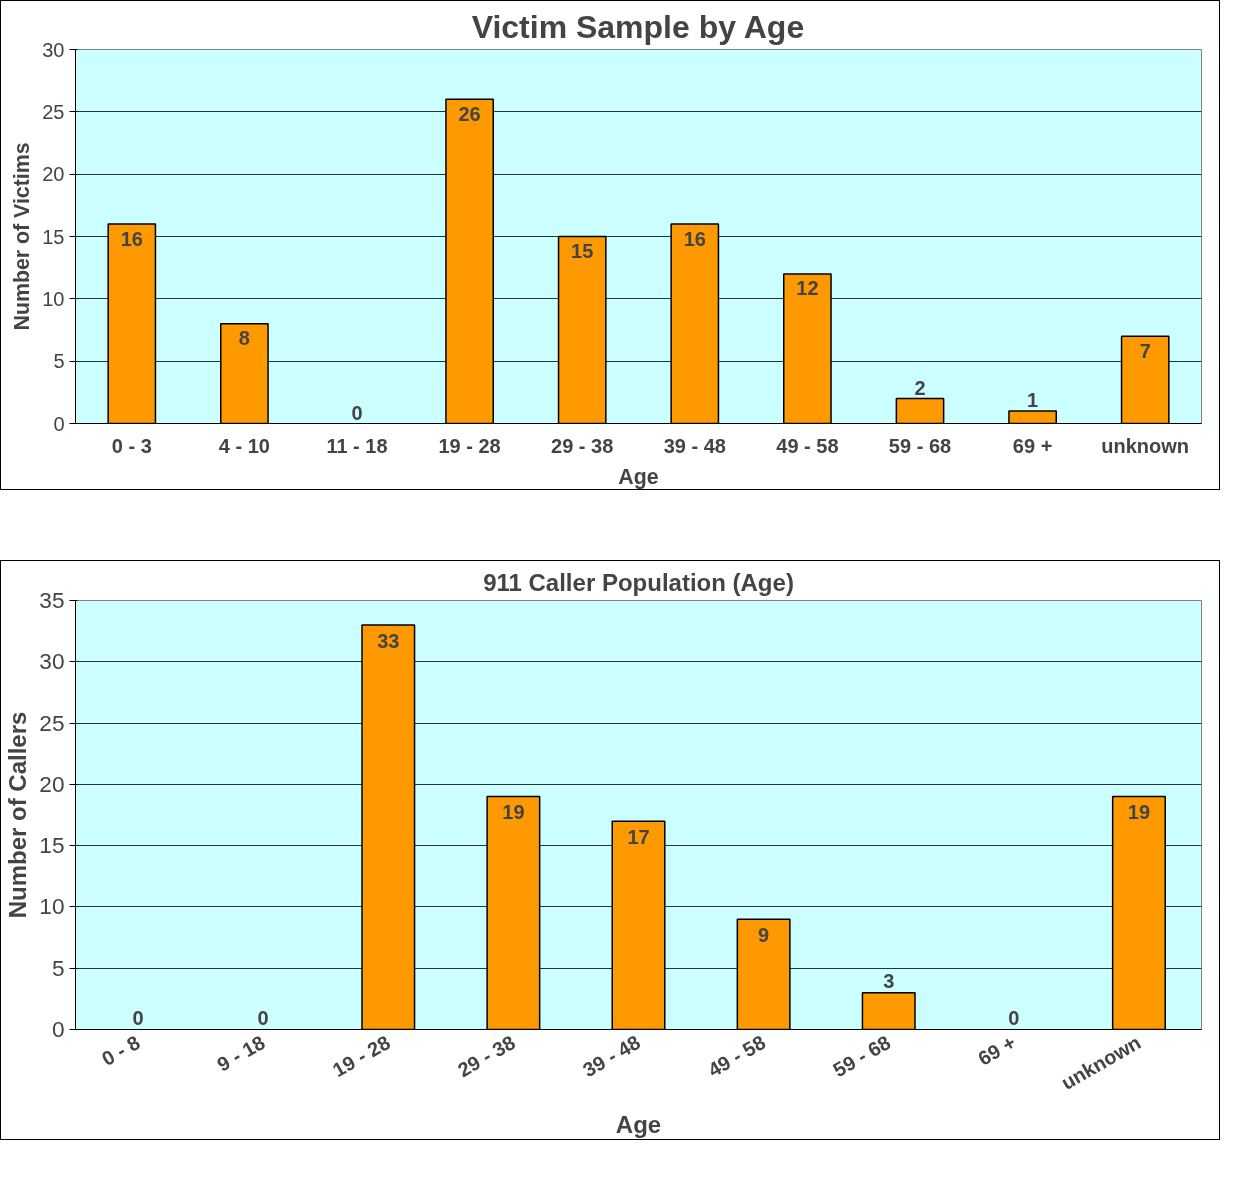  What do you see at coordinates (244, 445) in the screenshot?
I see `x-tick-label: 4 - 10` at bounding box center [244, 445].